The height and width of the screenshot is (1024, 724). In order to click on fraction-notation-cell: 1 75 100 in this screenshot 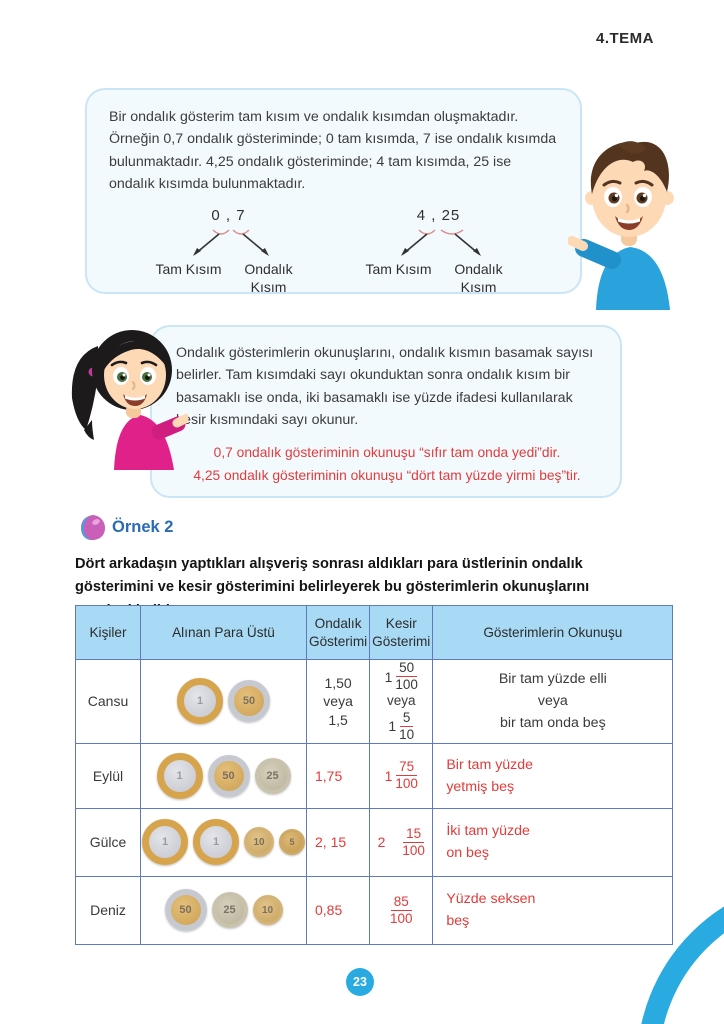, I will do `click(401, 775)`.